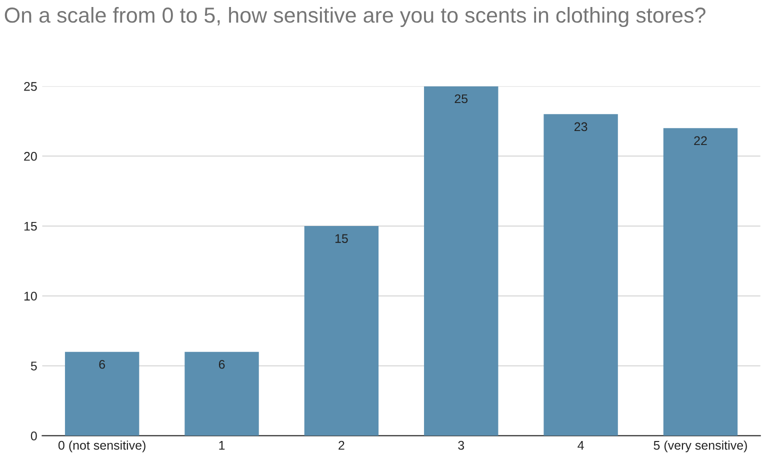 The width and height of the screenshot is (768, 466). What do you see at coordinates (30, 226) in the screenshot?
I see `y-tick-label: 15` at bounding box center [30, 226].